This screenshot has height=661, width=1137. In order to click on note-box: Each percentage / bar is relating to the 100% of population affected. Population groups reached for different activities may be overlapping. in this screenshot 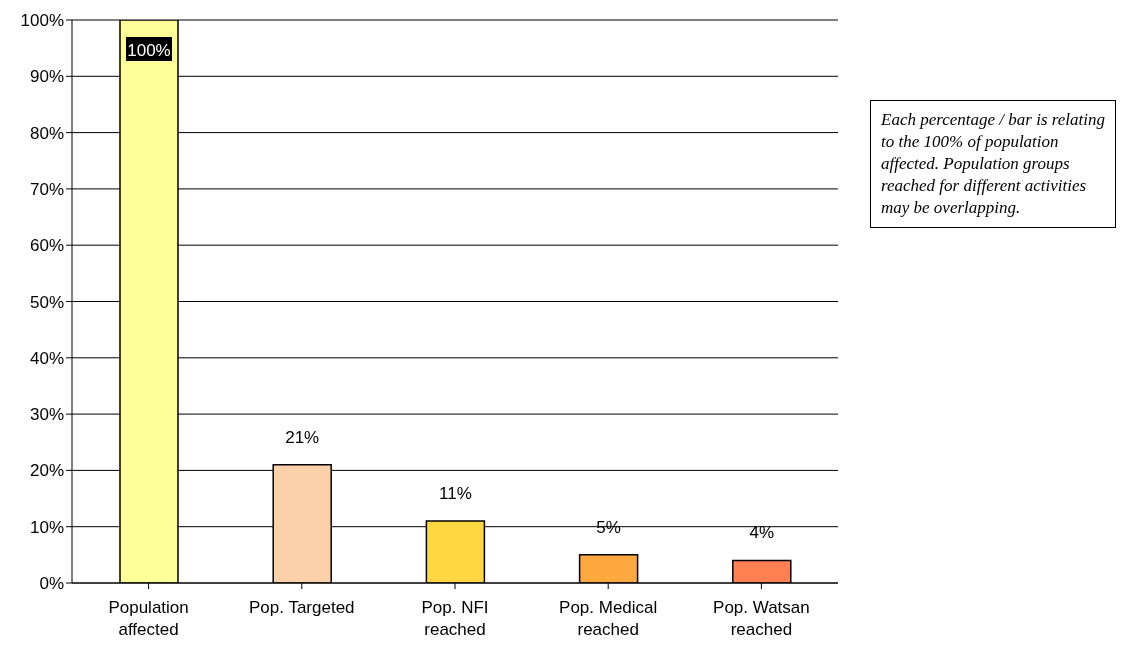, I will do `click(993, 164)`.